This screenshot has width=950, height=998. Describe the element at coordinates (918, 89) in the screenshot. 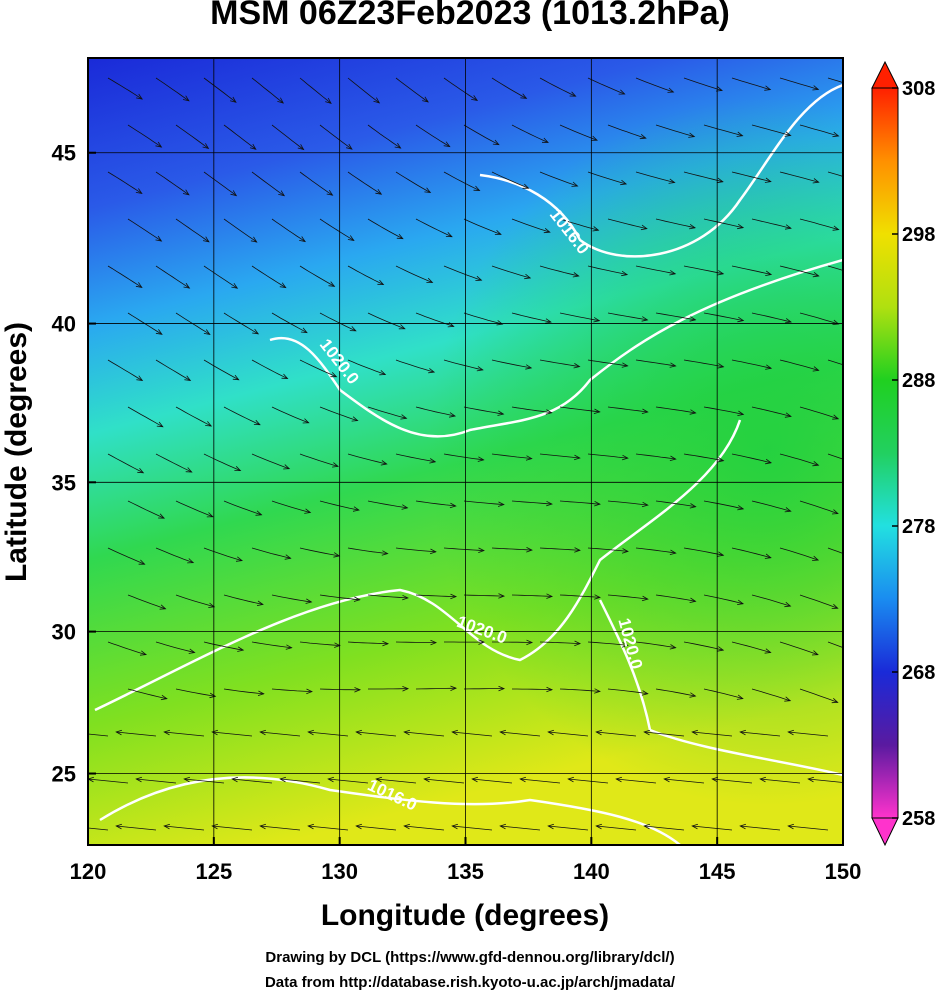

I see `colorbar-tick-label: 308` at that location.